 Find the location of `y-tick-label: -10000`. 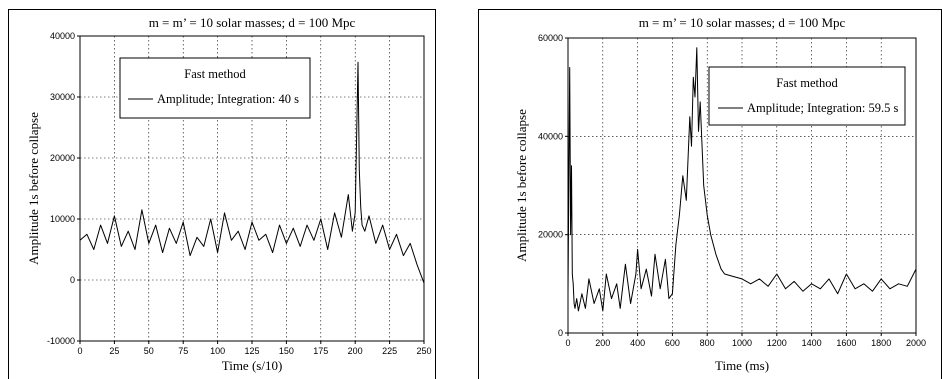

y-tick-label: -10000 is located at coordinates (61, 341).